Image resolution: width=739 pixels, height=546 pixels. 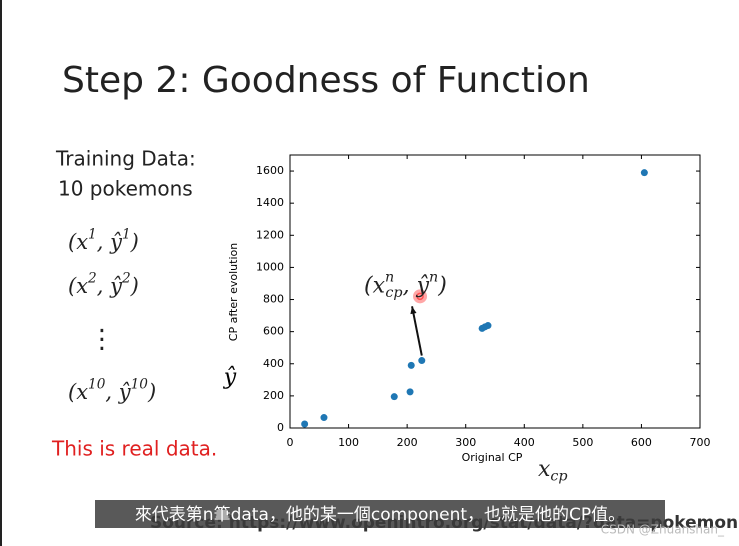 I want to click on x-tick-label: 100, so click(x=348, y=442).